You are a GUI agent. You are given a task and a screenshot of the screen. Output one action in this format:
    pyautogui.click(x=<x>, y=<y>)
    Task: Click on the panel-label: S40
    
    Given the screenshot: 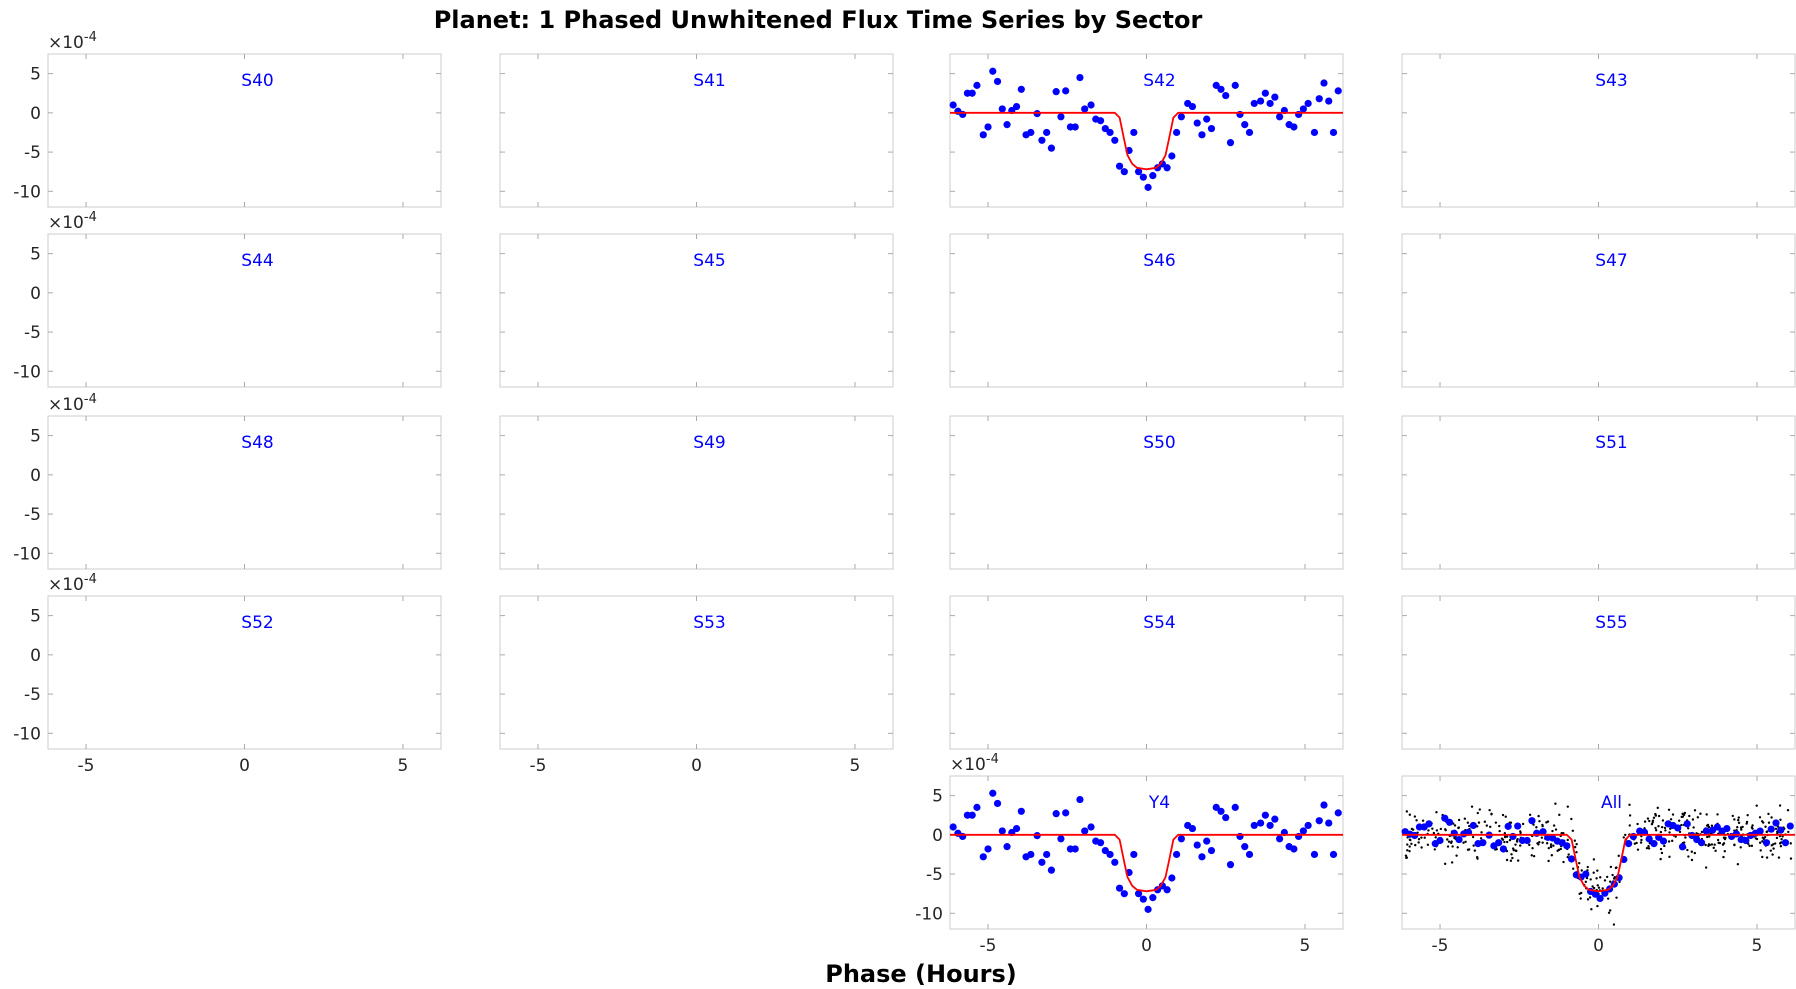 What is the action you would take?
    pyautogui.click(x=257, y=81)
    